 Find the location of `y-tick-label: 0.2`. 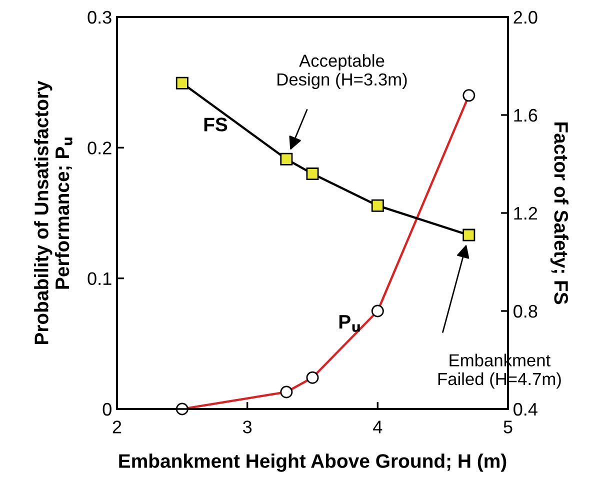

y-tick-label: 0.2 is located at coordinates (100, 148).